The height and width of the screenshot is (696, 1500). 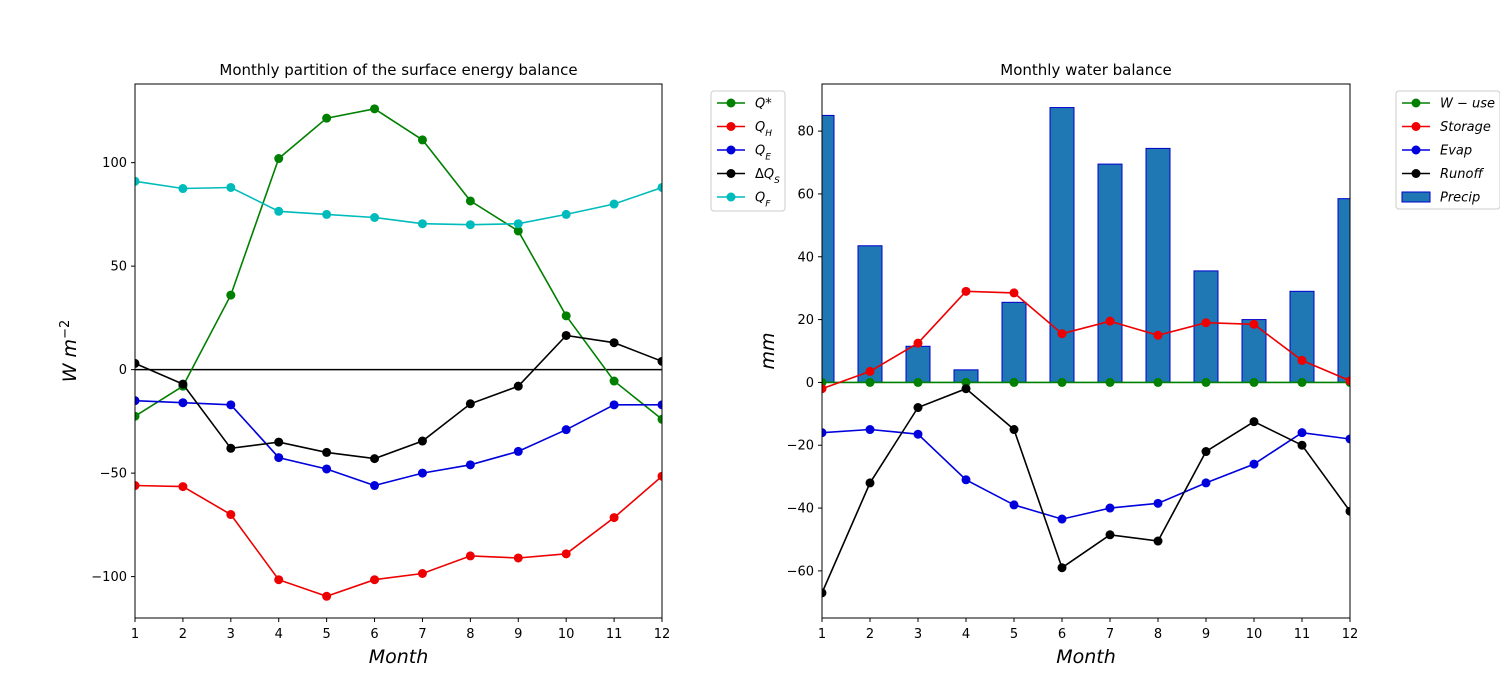 I want to click on x-tick-label: 2, so click(x=870, y=634).